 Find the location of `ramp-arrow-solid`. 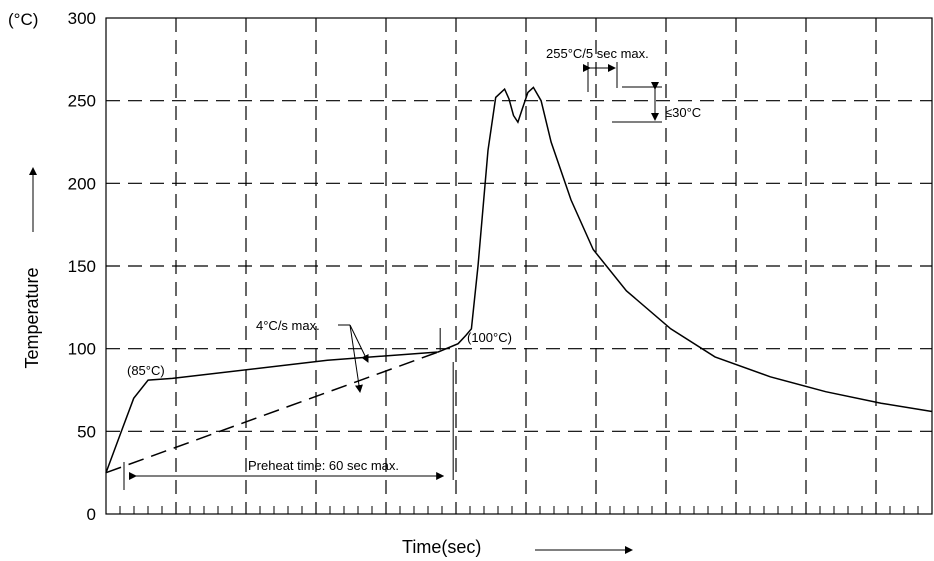

ramp-arrow-solid is located at coordinates (359, 343).